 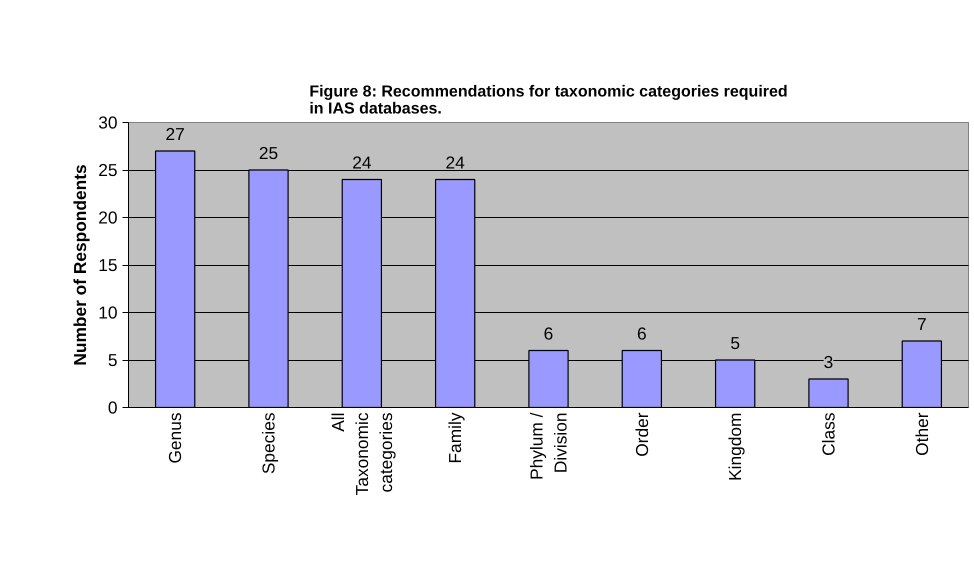 What do you see at coordinates (362, 454) in the screenshot?
I see `x-tick-label: All Taxonomic categories` at bounding box center [362, 454].